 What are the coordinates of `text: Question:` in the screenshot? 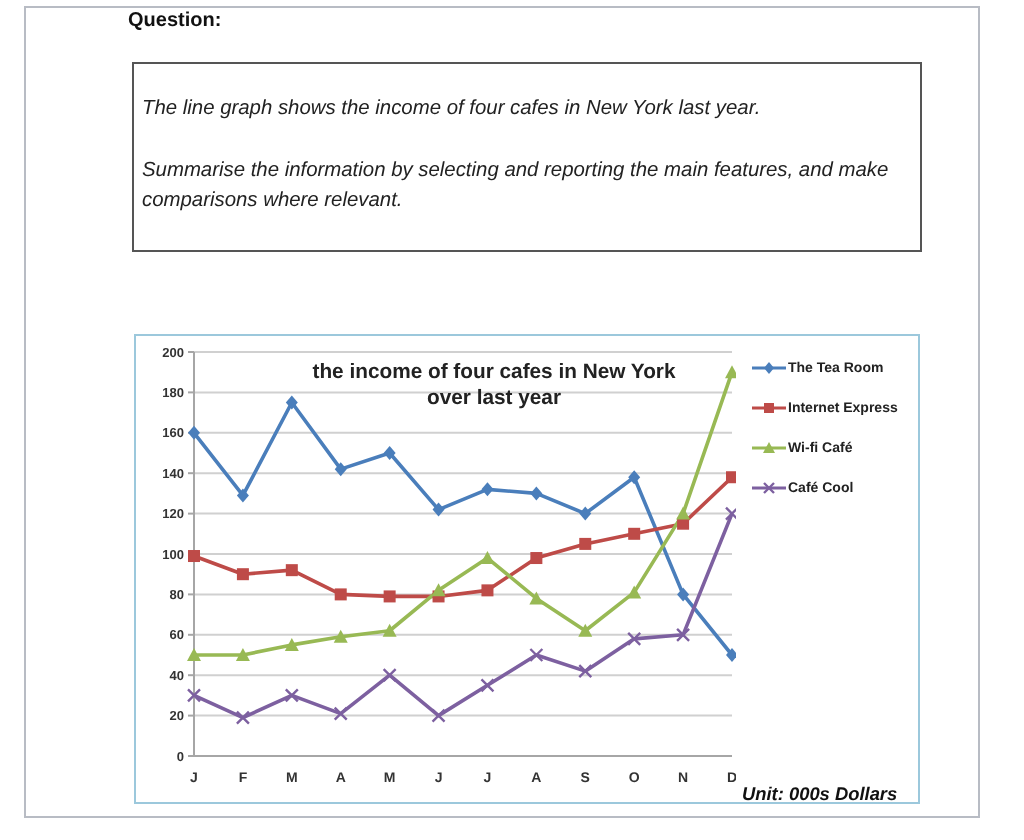 It's located at (175, 21).